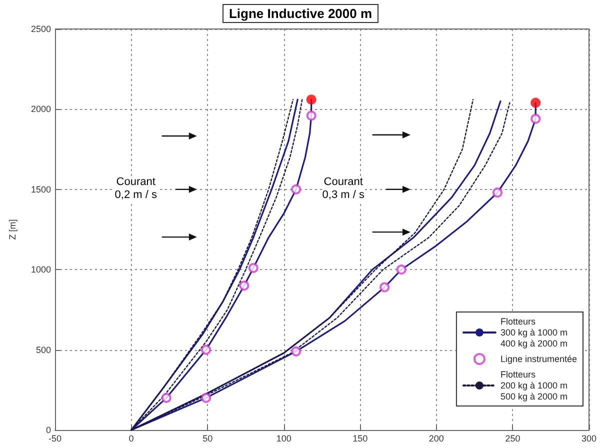 The width and height of the screenshot is (601, 448). What do you see at coordinates (589, 439) in the screenshot?
I see `x-tick-label: 300` at bounding box center [589, 439].